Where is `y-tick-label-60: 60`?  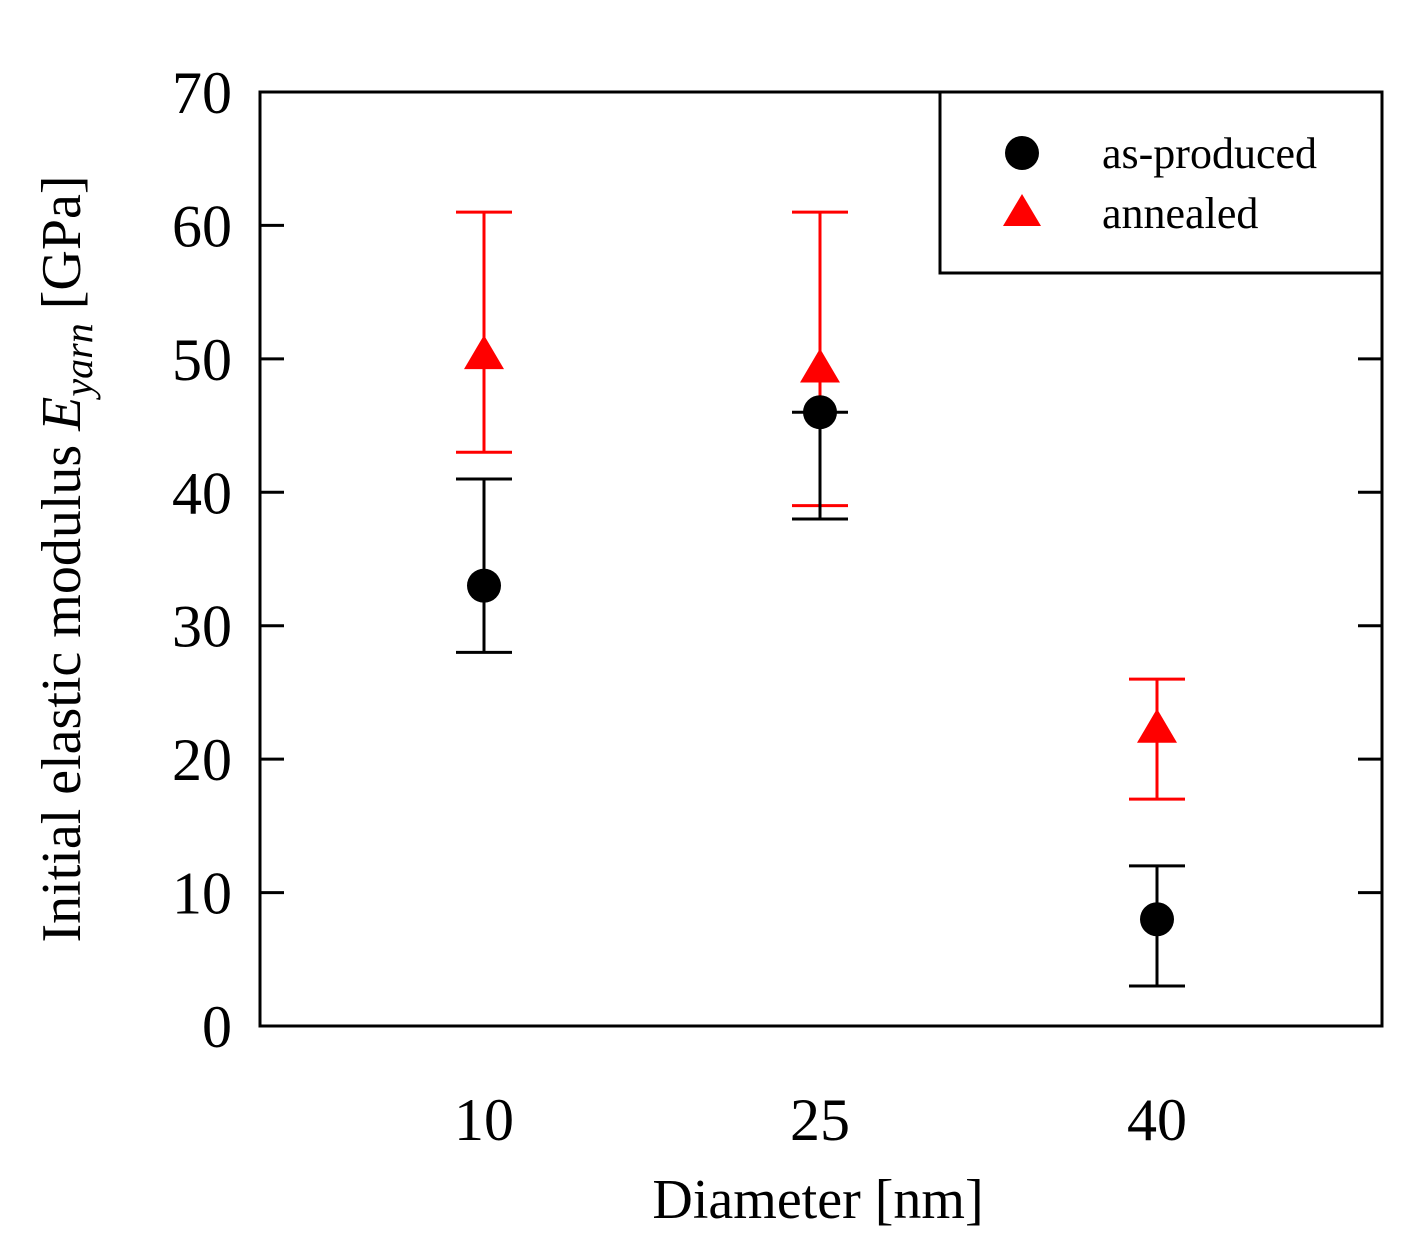 y-tick-label-60: 60 is located at coordinates (202, 226).